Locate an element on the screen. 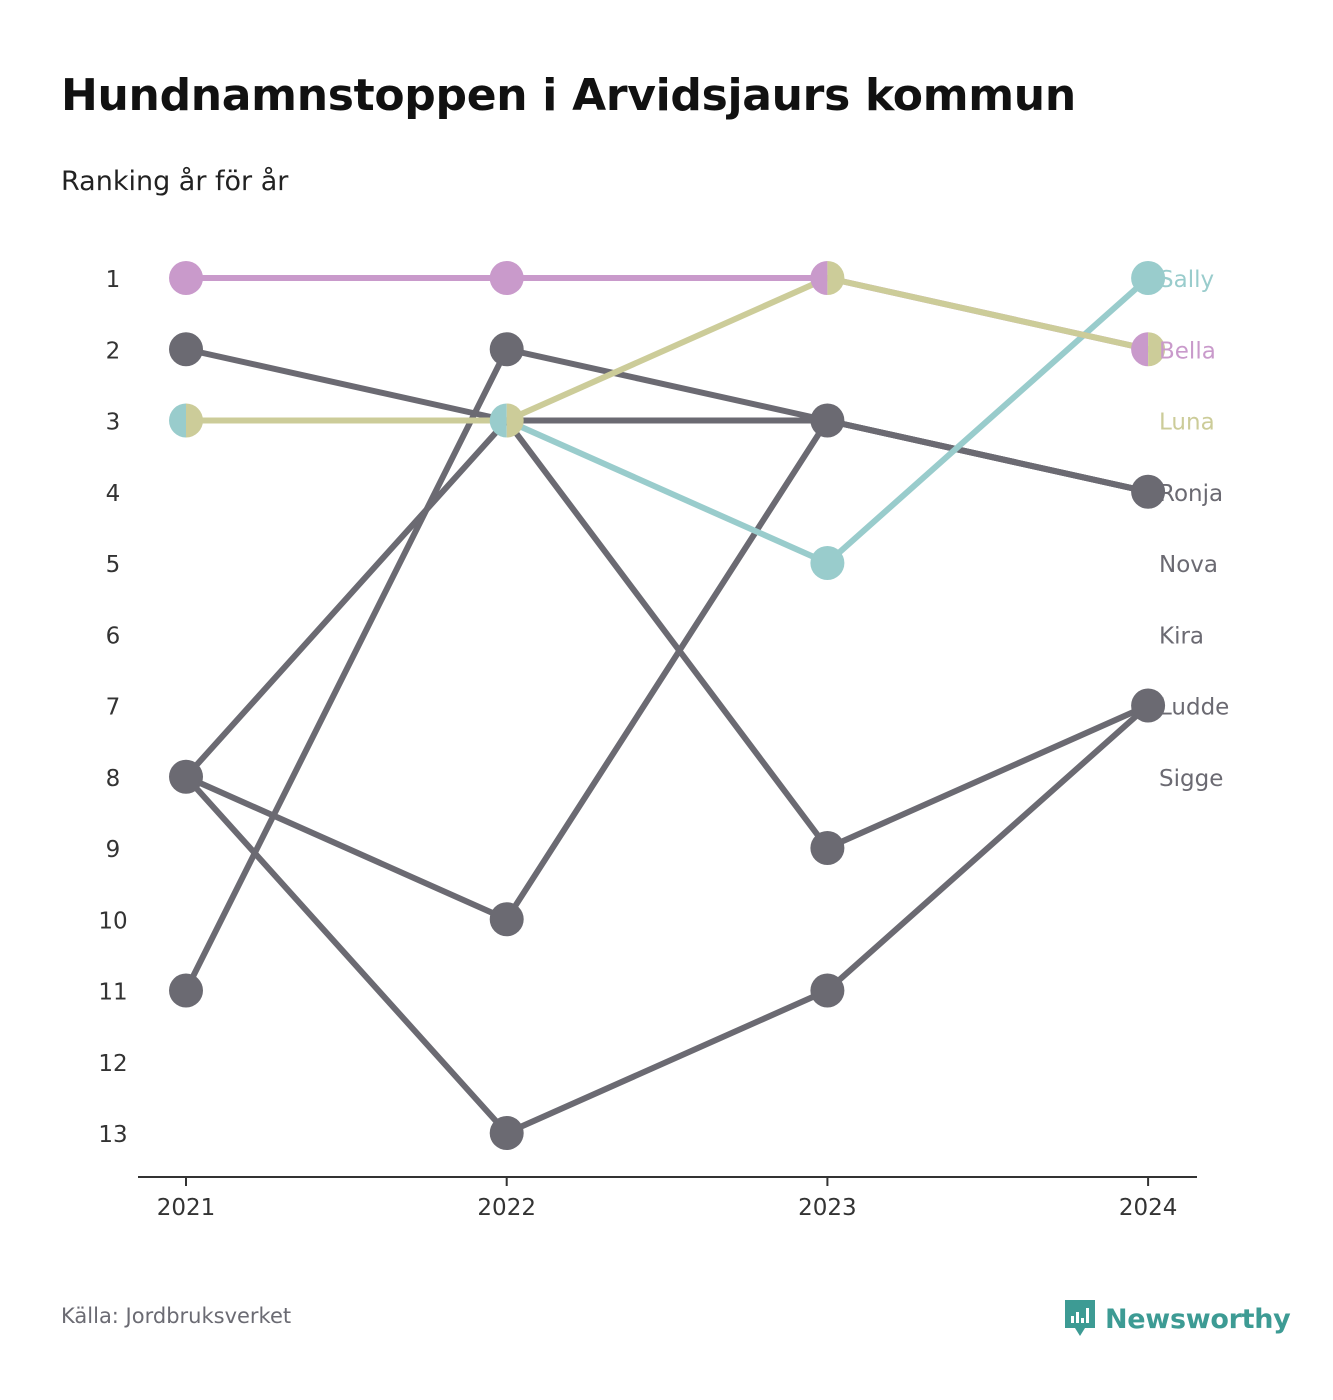 The image size is (1333, 1400). newsworthy-logo-icon is located at coordinates (1080, 1318).